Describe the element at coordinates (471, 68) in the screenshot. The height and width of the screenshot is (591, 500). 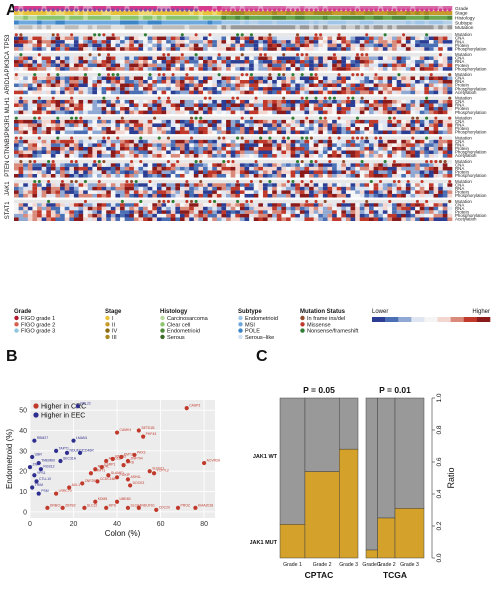
I see `heatmap-row-label: Phosphorylation` at that location.